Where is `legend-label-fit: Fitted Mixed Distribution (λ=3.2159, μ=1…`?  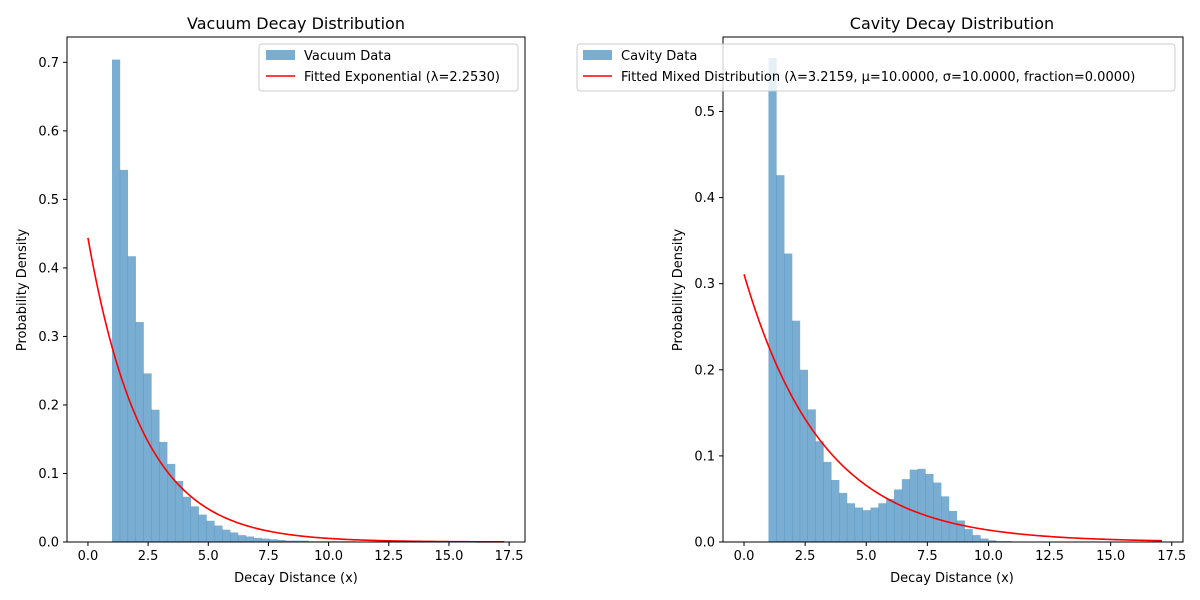 legend-label-fit: Fitted Mixed Distribution (λ=3.2159, μ=1… is located at coordinates (878, 77).